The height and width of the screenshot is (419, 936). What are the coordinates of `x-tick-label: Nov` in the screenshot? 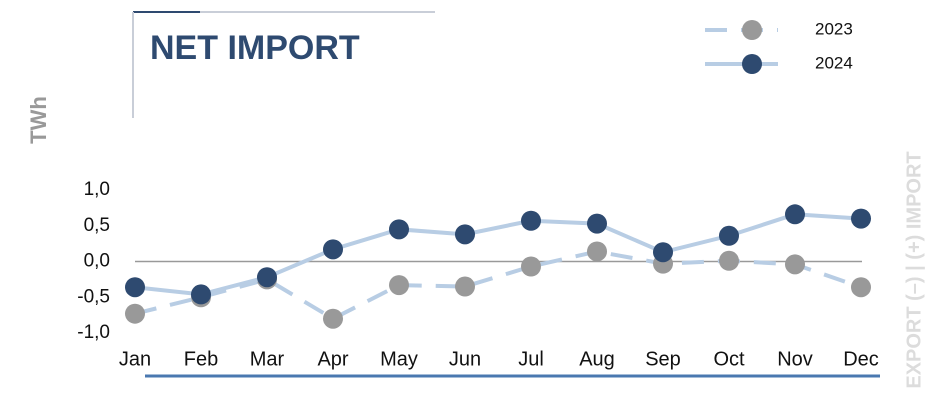 It's located at (795, 359).